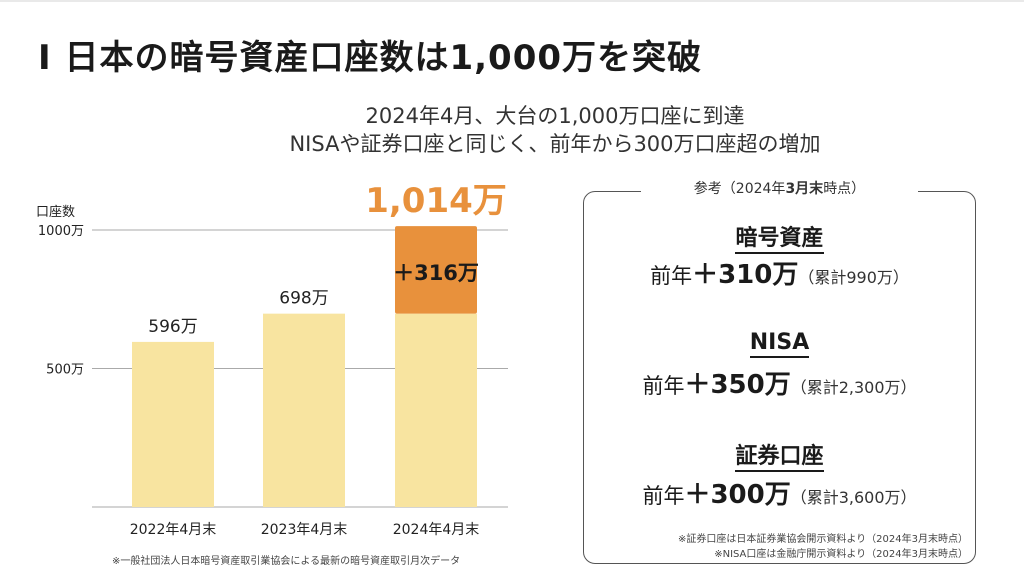 The width and height of the screenshot is (1024, 576). What do you see at coordinates (779, 455) in the screenshot?
I see `securities-heading: 証券口座` at bounding box center [779, 455].